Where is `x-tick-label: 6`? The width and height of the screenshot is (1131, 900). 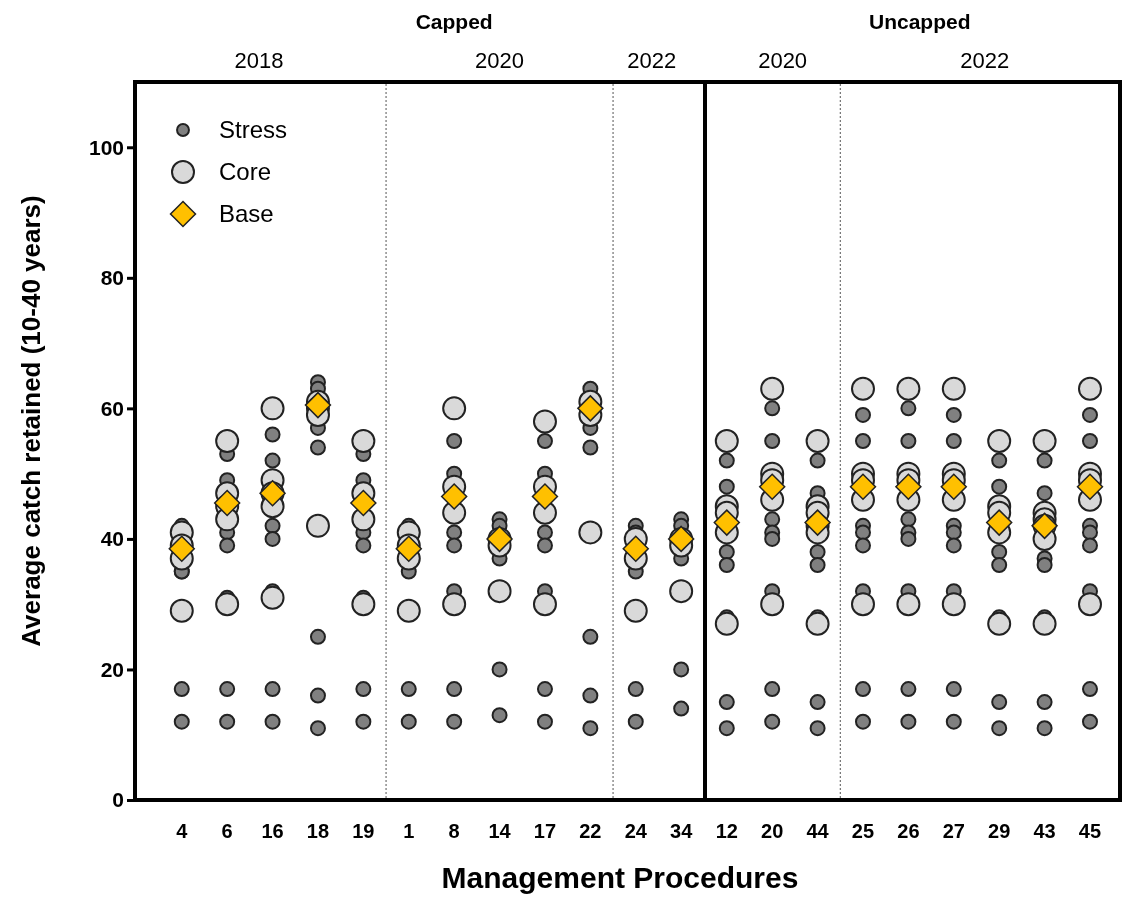
x-tick-label: 6 is located at coordinates (227, 831).